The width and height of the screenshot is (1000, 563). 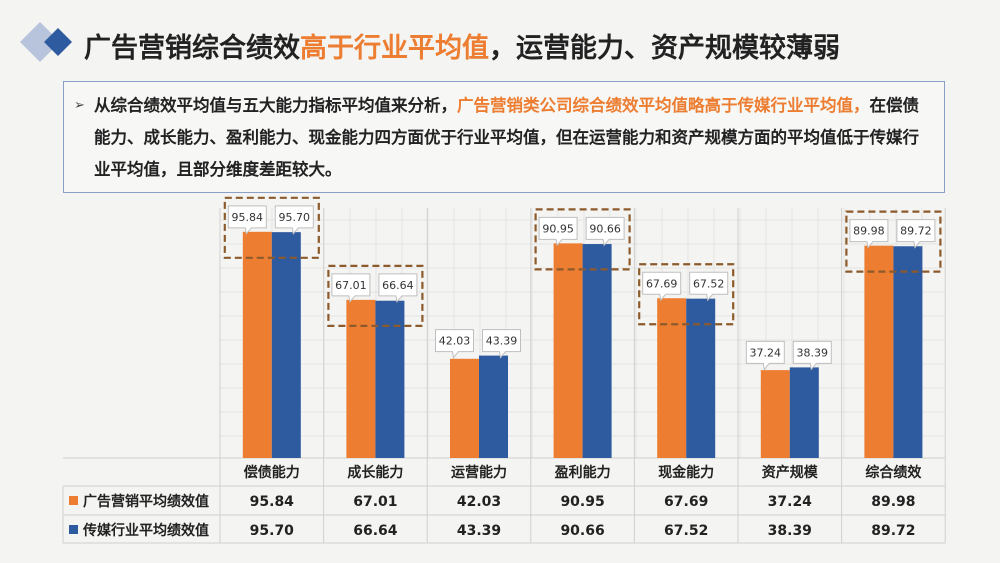 I want to click on category-group: 偿债能力 95.84 95.70 95.84 95.70, so click(x=271, y=367).